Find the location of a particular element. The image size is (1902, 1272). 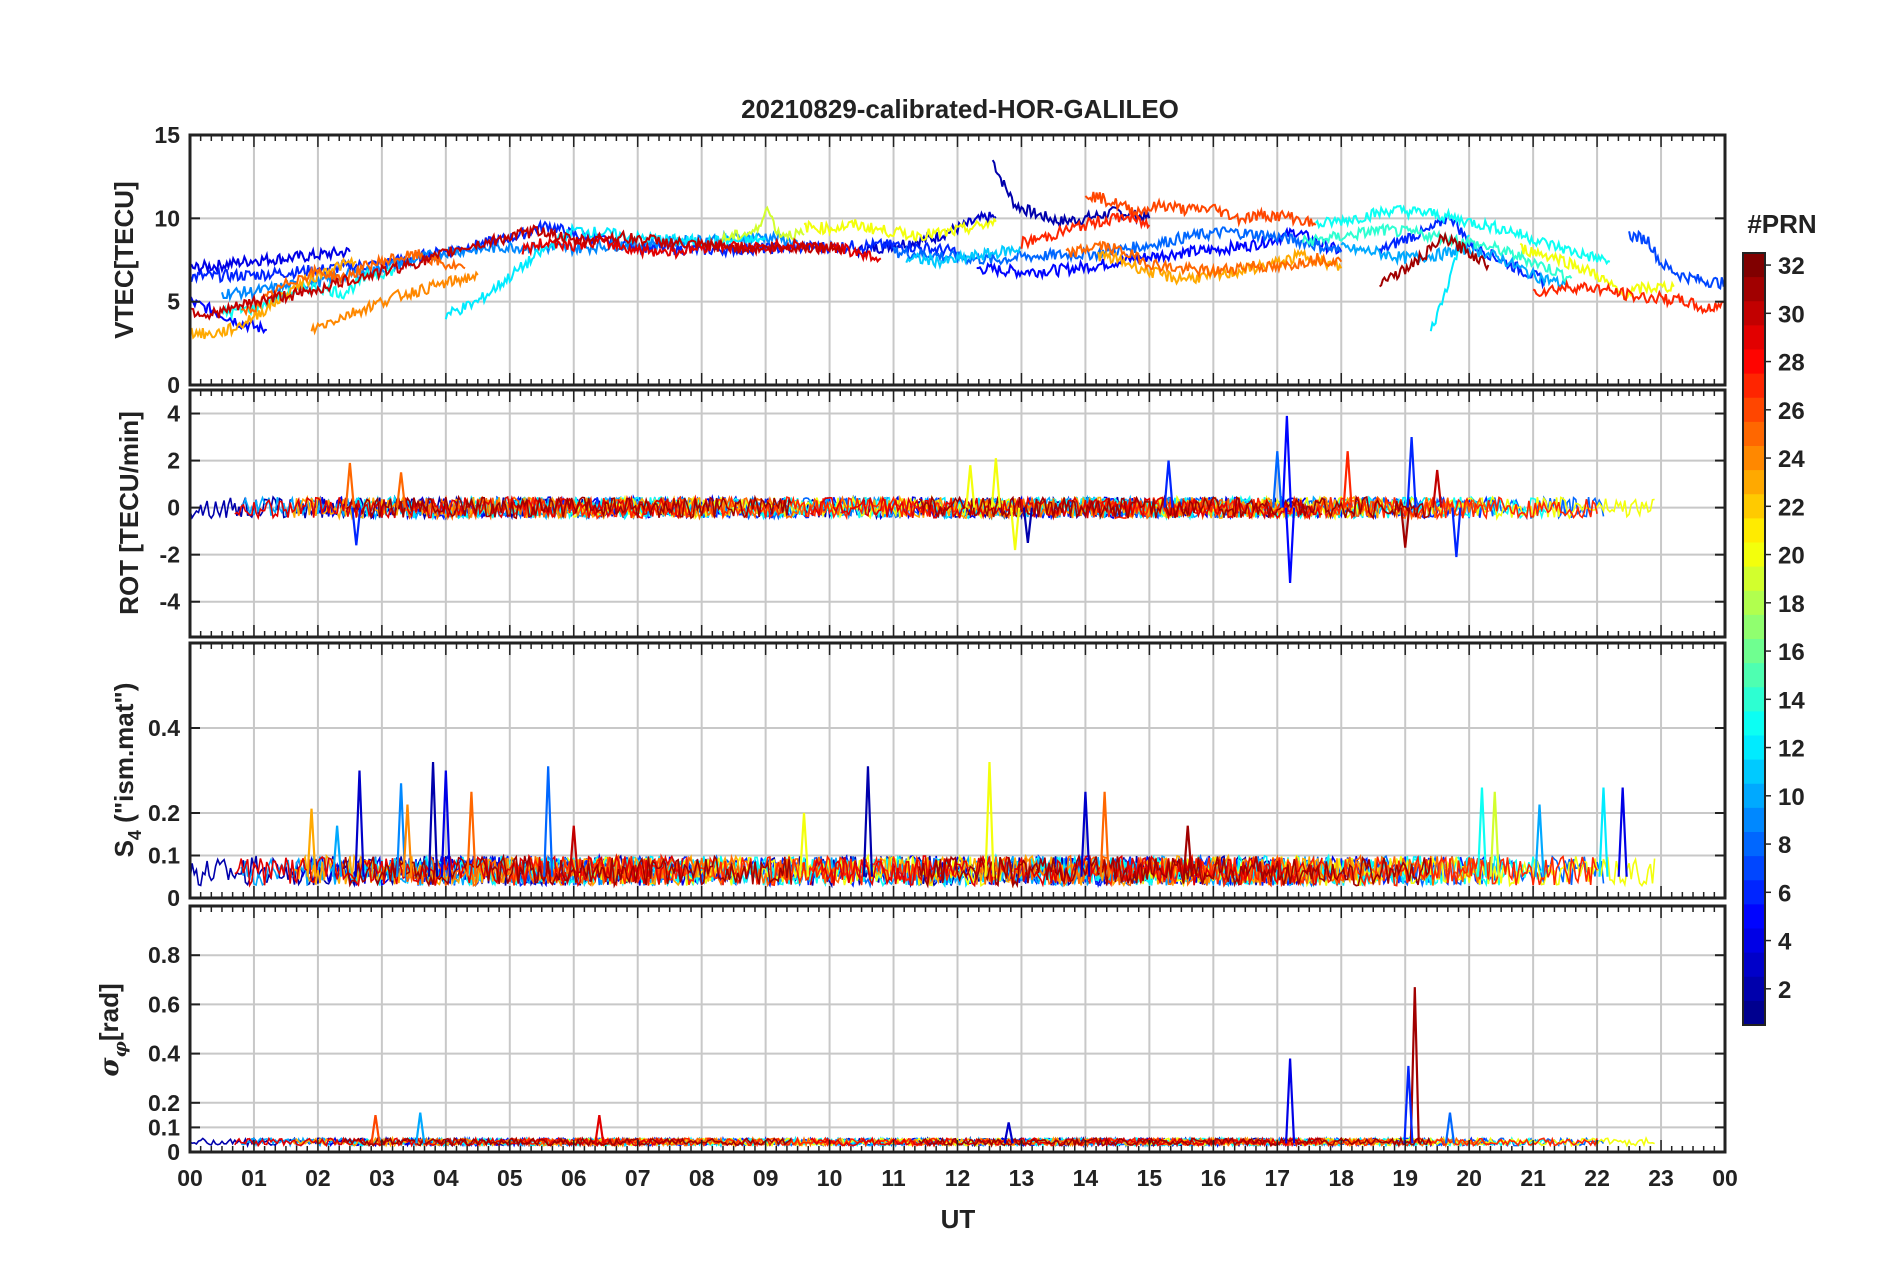

x-tick-label: 21 is located at coordinates (1533, 1178).